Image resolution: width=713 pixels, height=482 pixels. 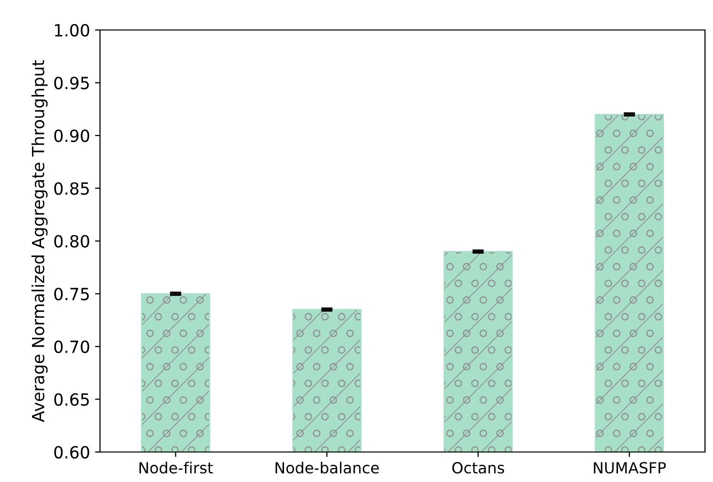 What do you see at coordinates (71, 399) in the screenshot?
I see `y-tick-label: 0.65` at bounding box center [71, 399].